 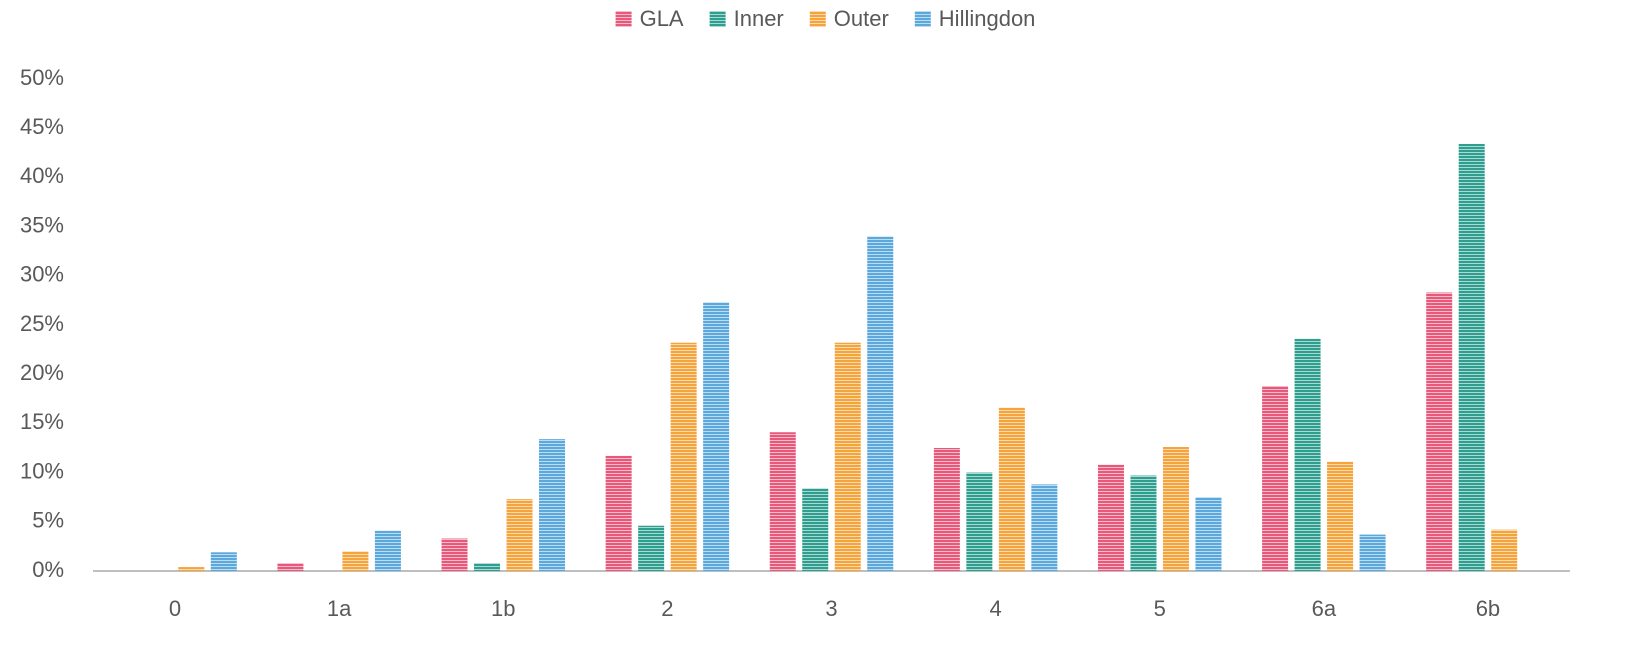 What do you see at coordinates (339, 608) in the screenshot?
I see `x-tick-label: 1a` at bounding box center [339, 608].